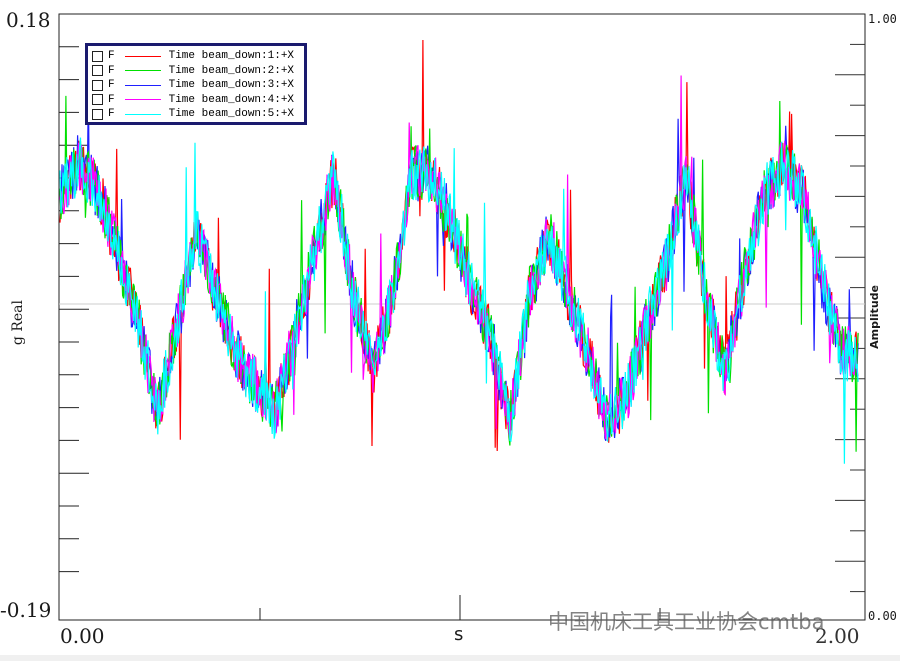  Describe the element at coordinates (26, 610) in the screenshot. I see `y-tick-label-min: -0.19` at that location.